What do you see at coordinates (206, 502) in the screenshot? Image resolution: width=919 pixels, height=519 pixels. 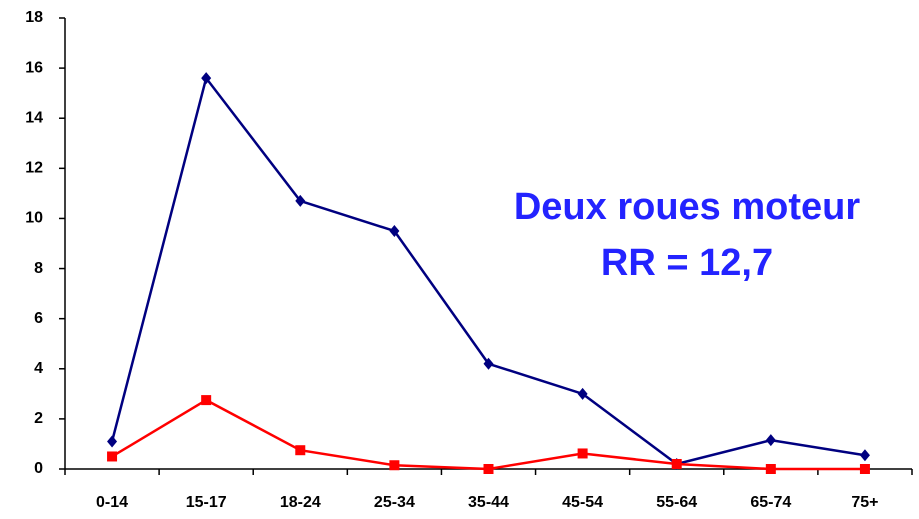 I see `x-tick-label: 15-17` at bounding box center [206, 502].